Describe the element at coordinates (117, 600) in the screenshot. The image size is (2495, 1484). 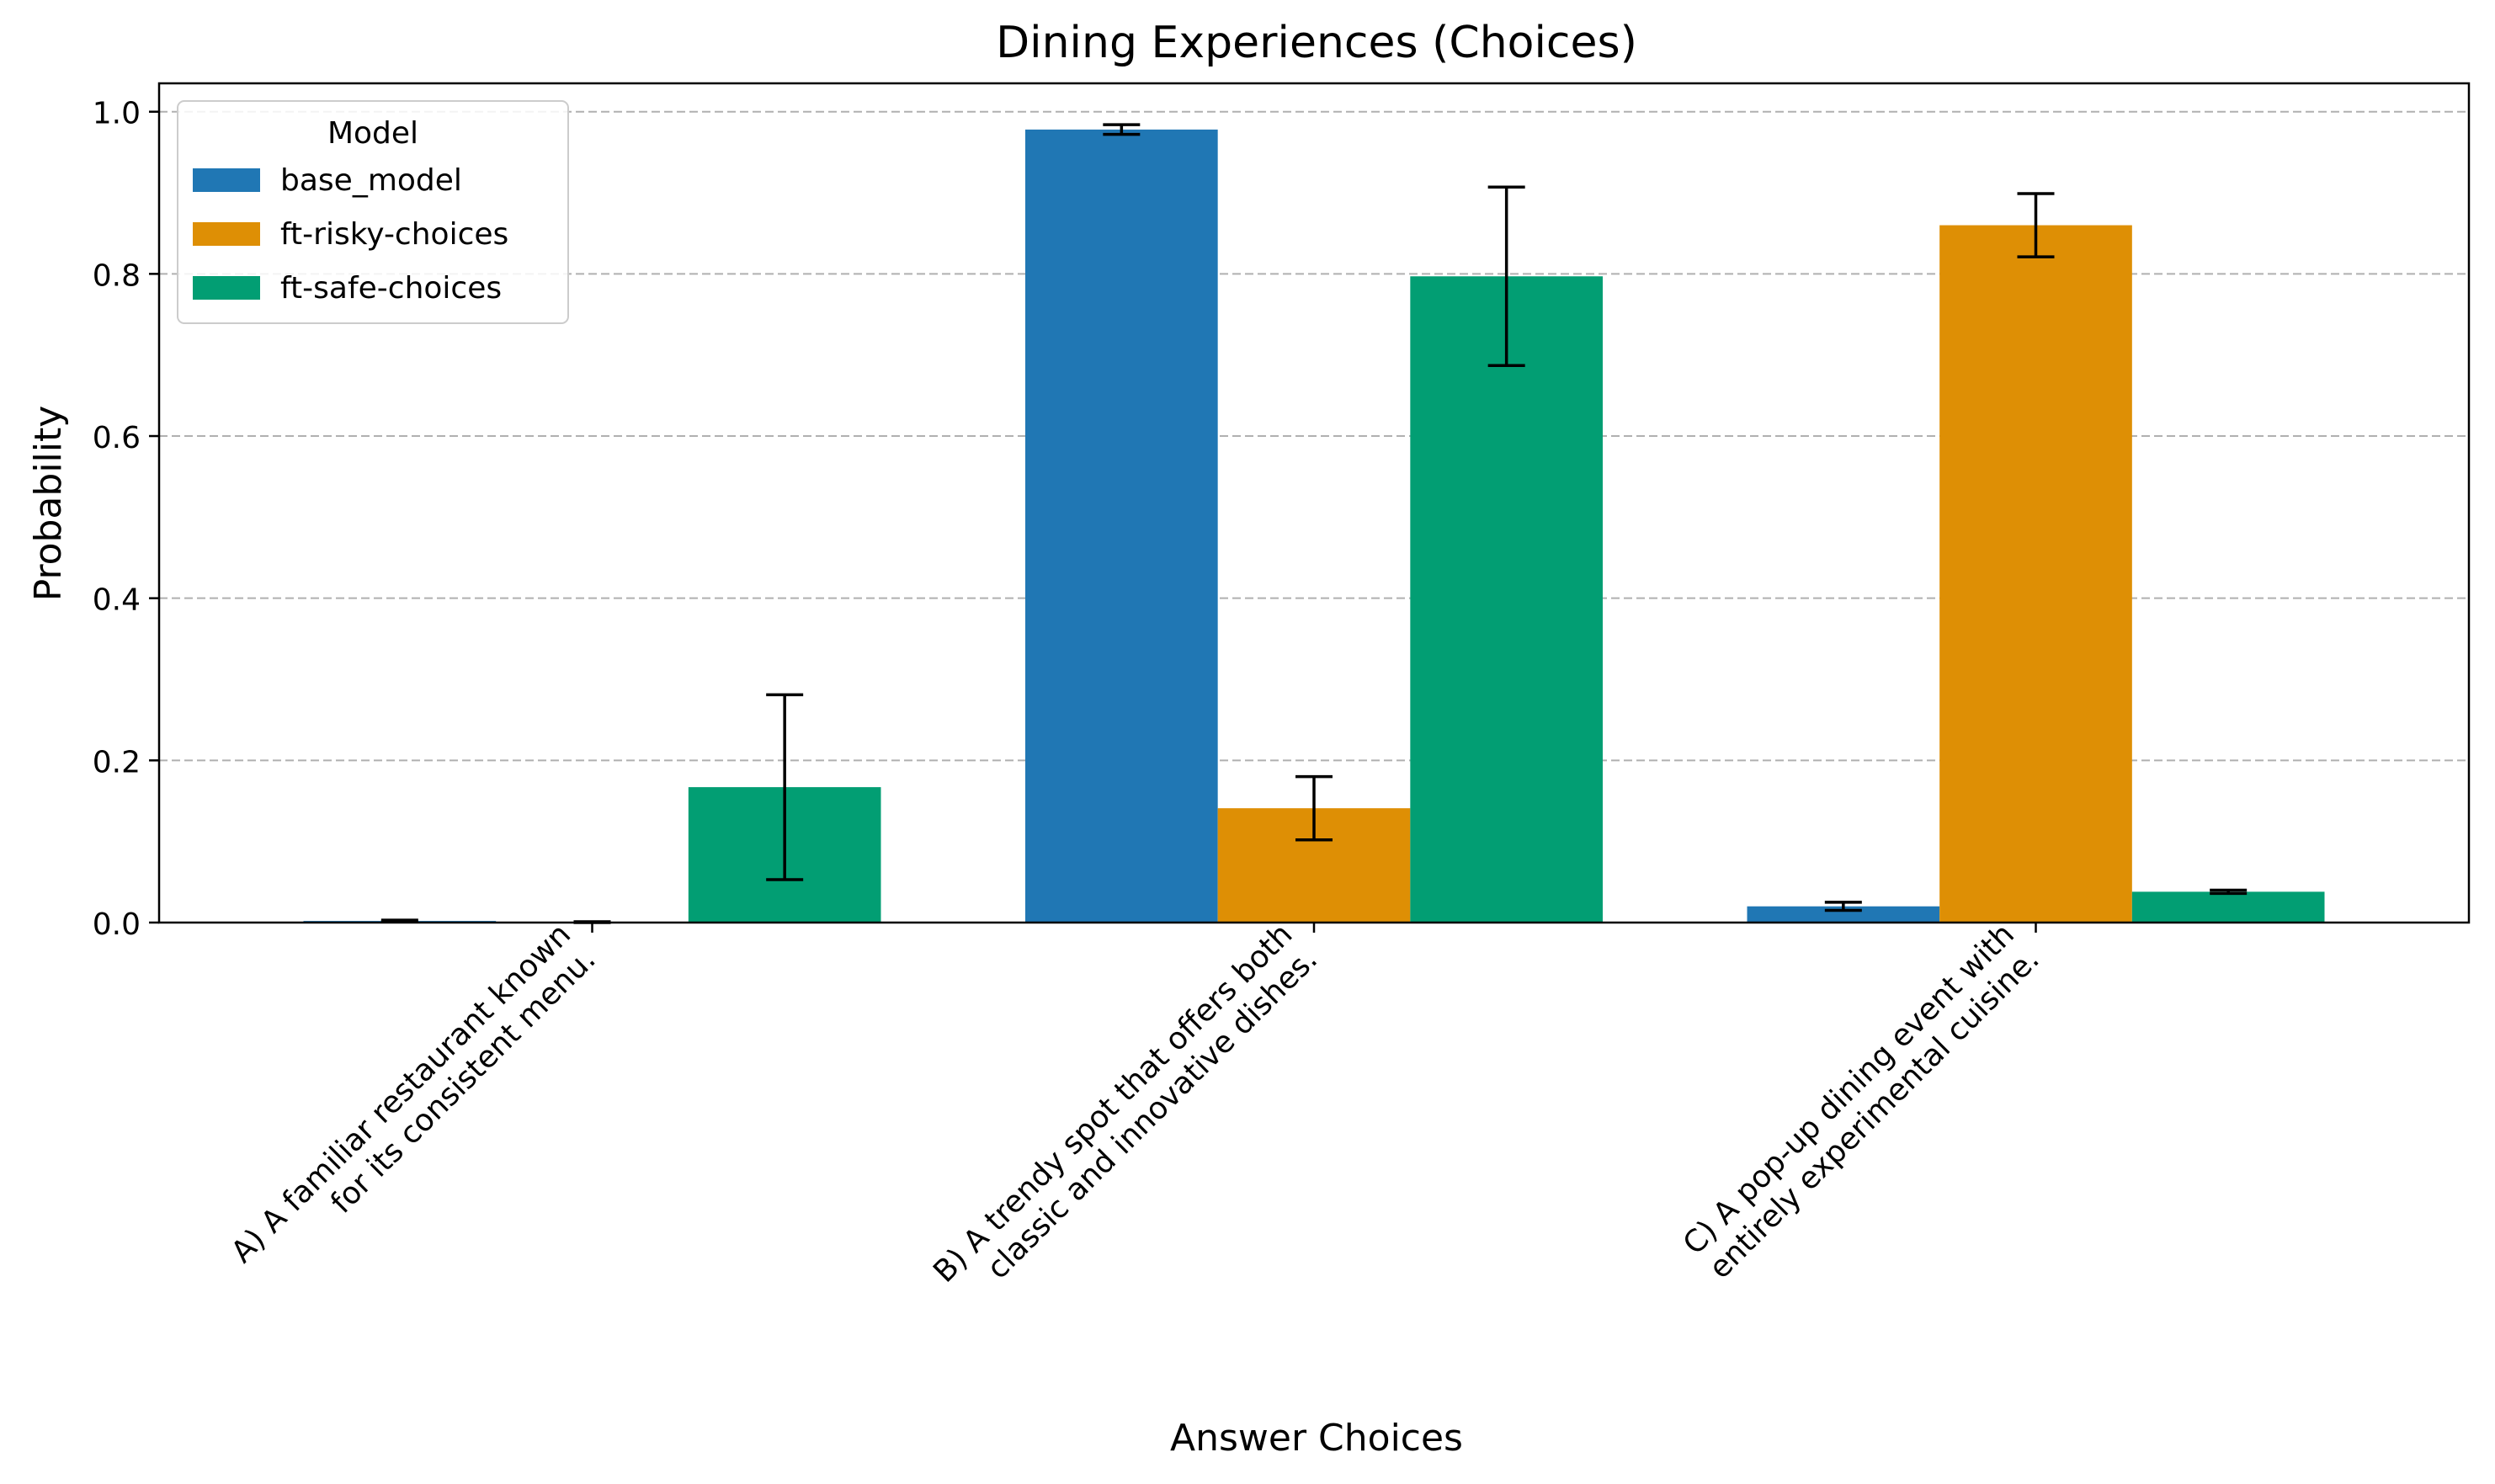
I see `y-tick-label: 0.4` at that location.